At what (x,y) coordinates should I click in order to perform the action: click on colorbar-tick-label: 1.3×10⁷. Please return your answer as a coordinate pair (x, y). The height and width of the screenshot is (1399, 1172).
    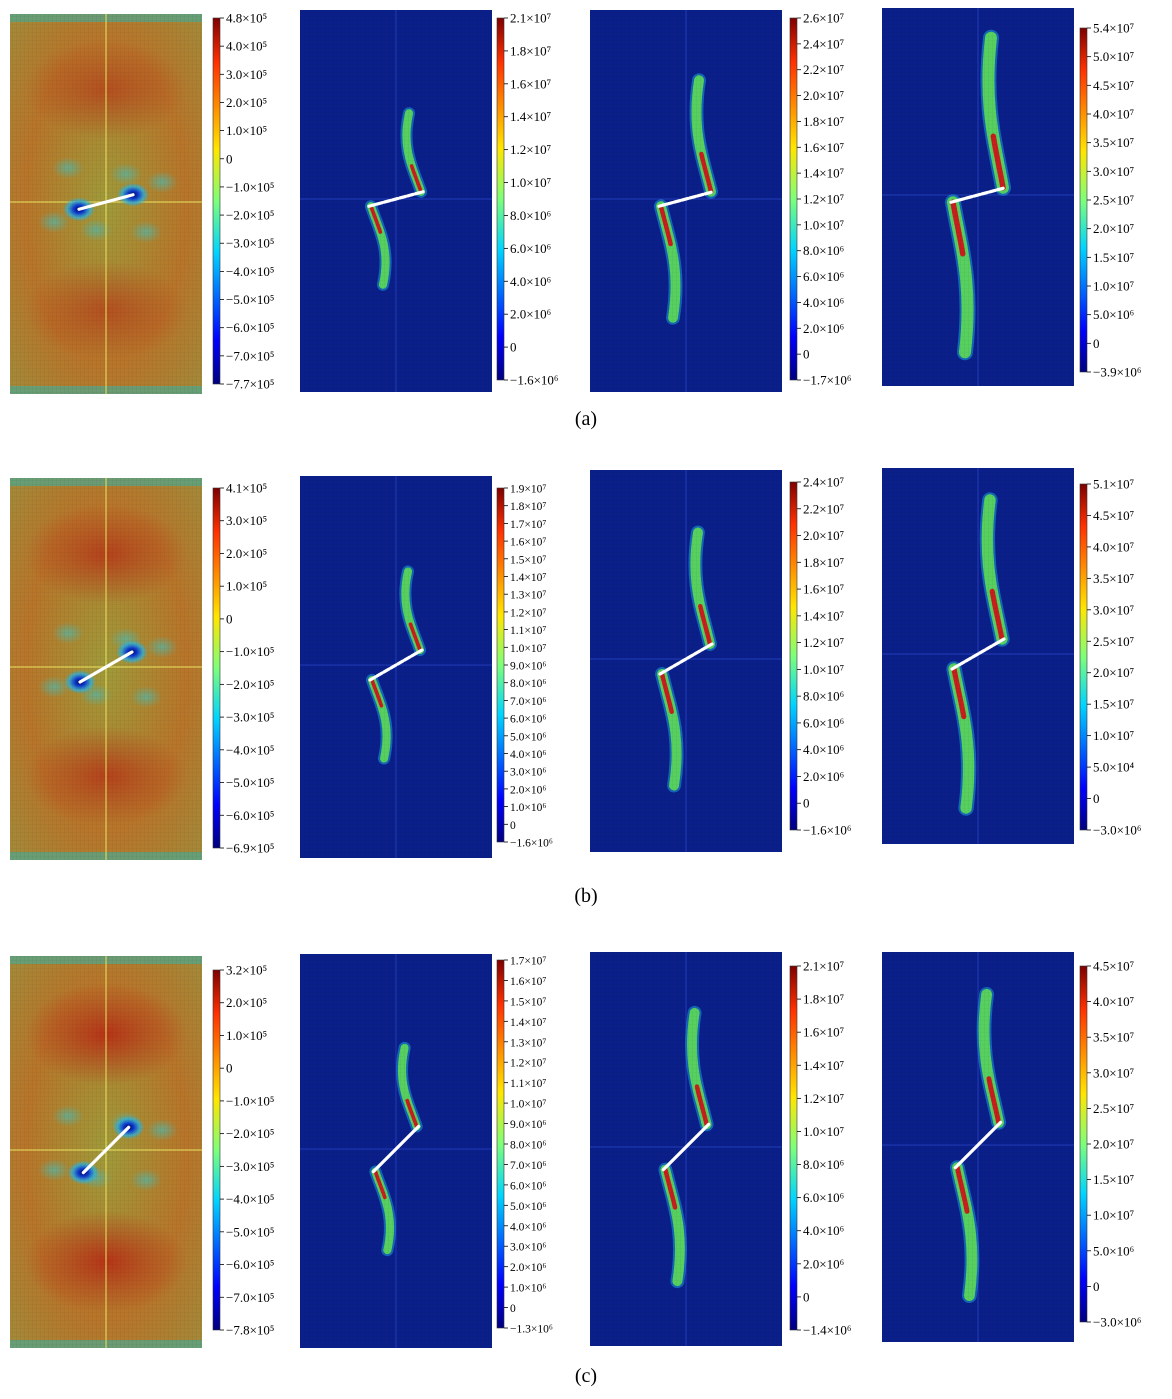
    Looking at the image, I should click on (528, 1043).